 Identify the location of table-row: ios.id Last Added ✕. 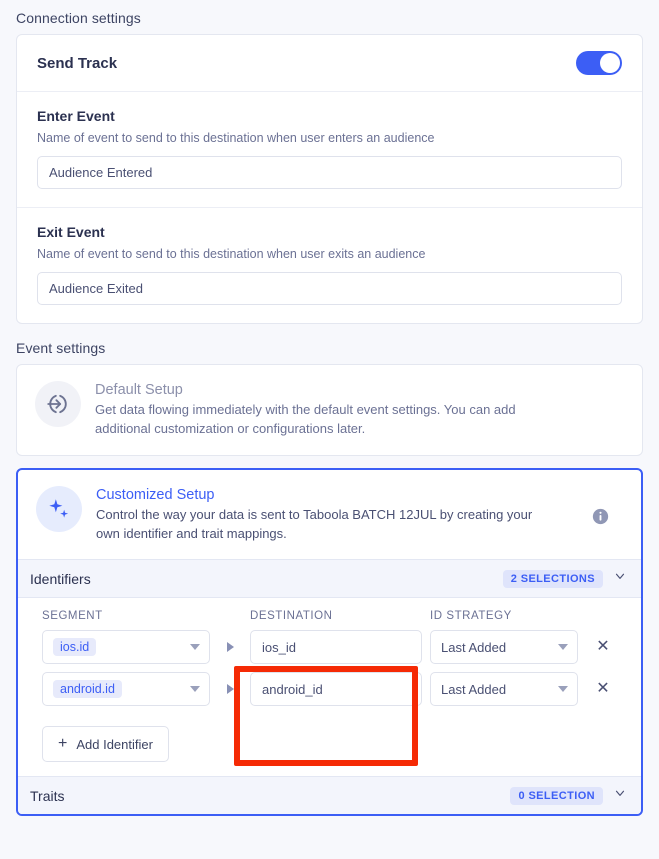
(329, 647).